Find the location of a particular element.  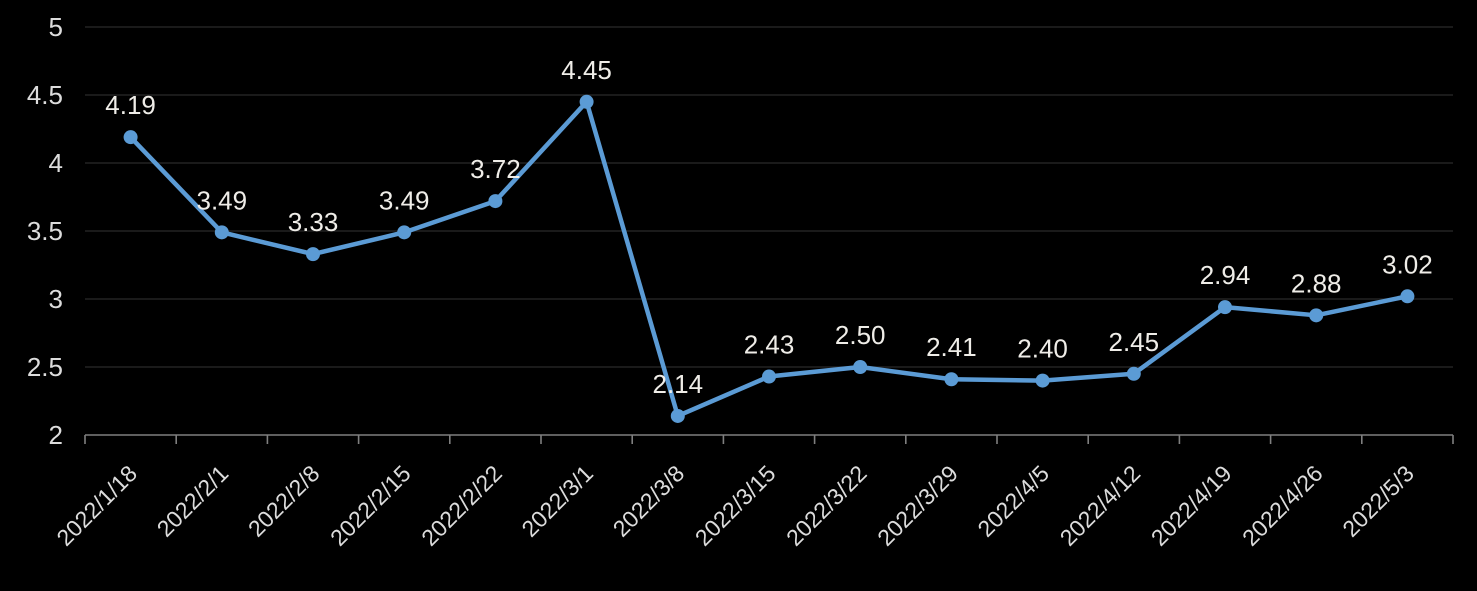

x-tick-label: 2022/2/1 is located at coordinates (193, 501).